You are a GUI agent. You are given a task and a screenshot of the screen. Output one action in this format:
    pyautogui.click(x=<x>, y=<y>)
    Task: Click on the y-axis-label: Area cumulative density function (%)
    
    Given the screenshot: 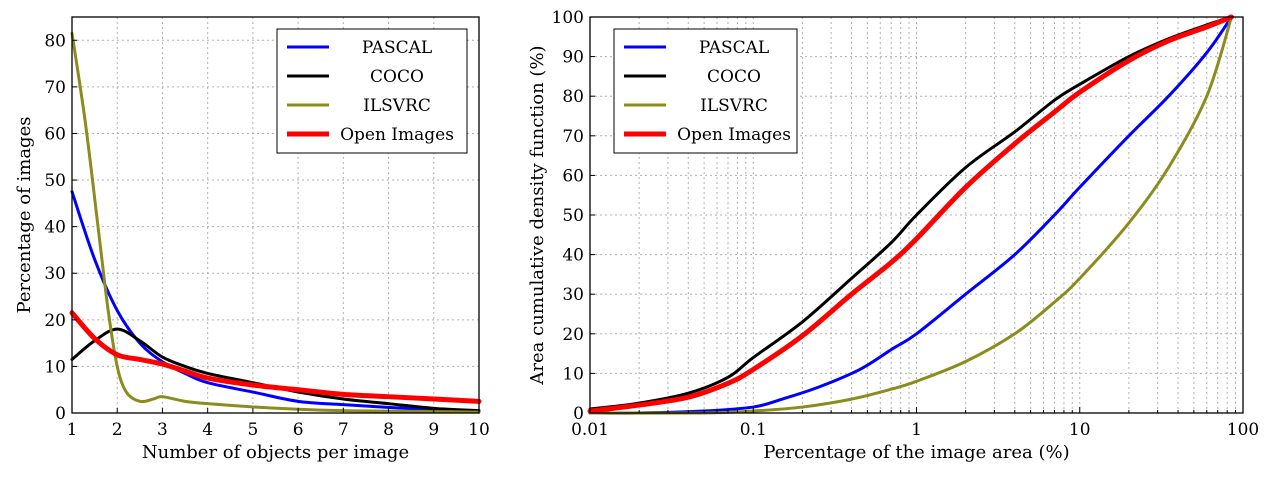 What is the action you would take?
    pyautogui.click(x=537, y=215)
    